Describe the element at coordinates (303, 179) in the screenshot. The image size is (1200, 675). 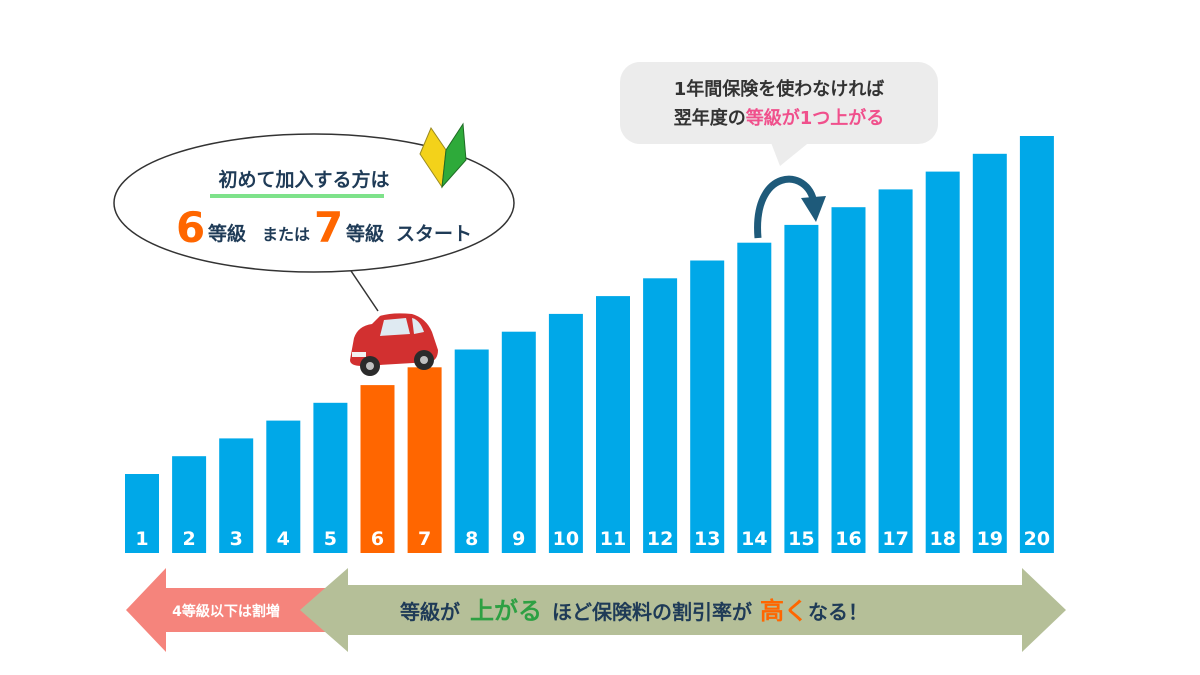
I see `start-heading: 初めて加入する方は` at that location.